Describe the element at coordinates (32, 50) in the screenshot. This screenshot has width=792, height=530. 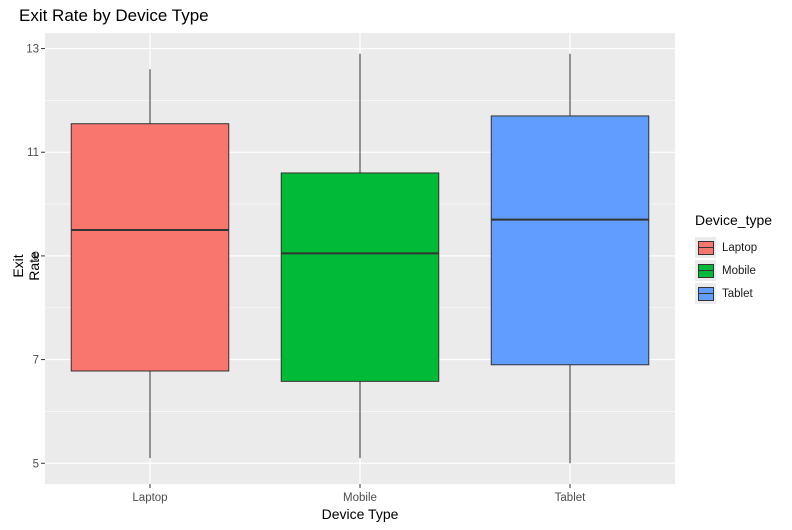
I see `y-tick-label: 13` at that location.